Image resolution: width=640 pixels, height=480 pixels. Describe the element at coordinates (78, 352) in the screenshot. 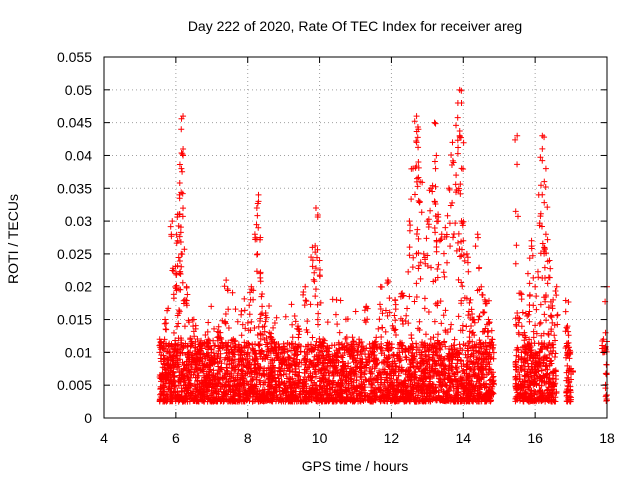

I see `y-tick-label: 0.01` at that location.